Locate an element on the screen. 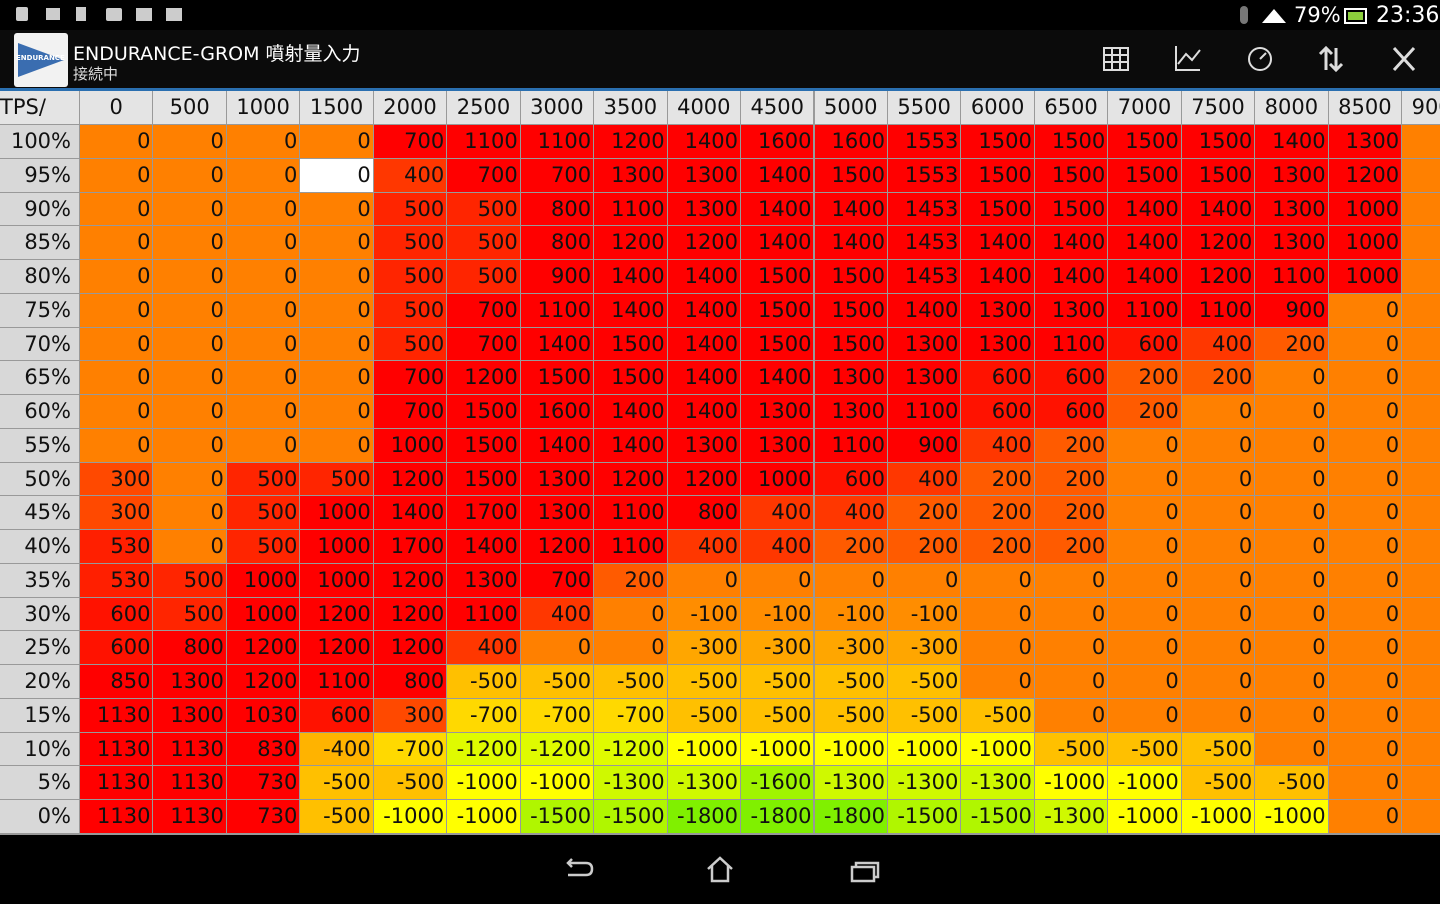 The height and width of the screenshot is (904, 1440). table-cell: 400 is located at coordinates (777, 512).